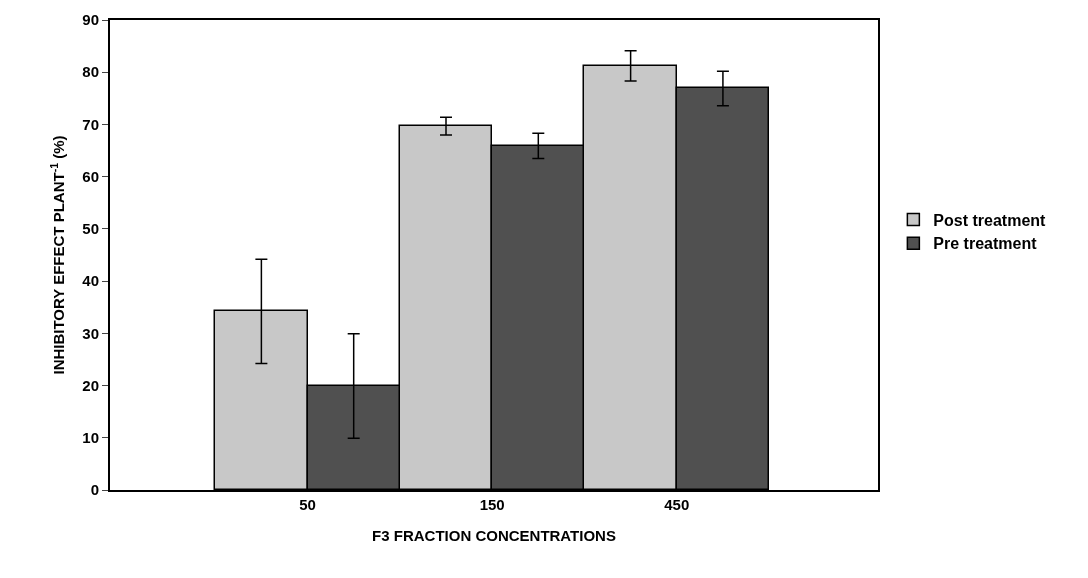 Image resolution: width=1088 pixels, height=578 pixels. I want to click on y-tick-label: 10, so click(90, 438).